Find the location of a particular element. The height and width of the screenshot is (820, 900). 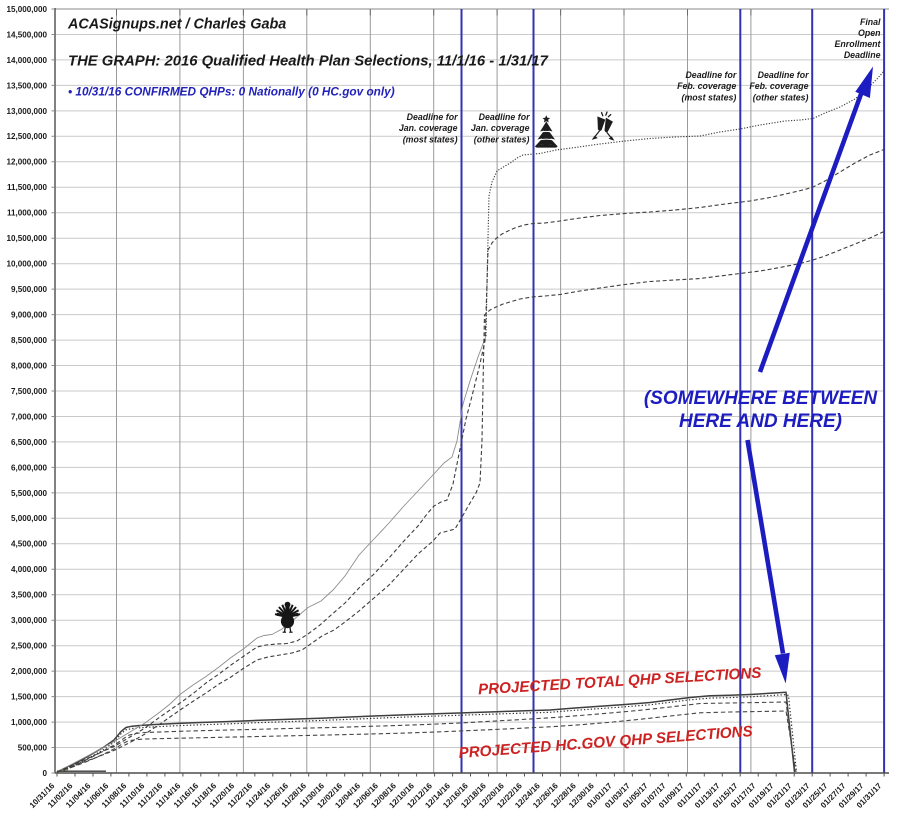

svg-text: (SOMEWHERE BETWEEN is located at coordinates (761, 398).